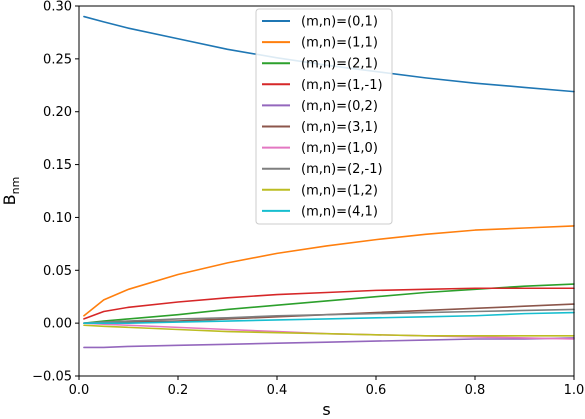 This screenshot has width=585, height=419. Describe the element at coordinates (339, 22) in the screenshot. I see `legend-entry-label: (m,n)=(0,1)` at that location.